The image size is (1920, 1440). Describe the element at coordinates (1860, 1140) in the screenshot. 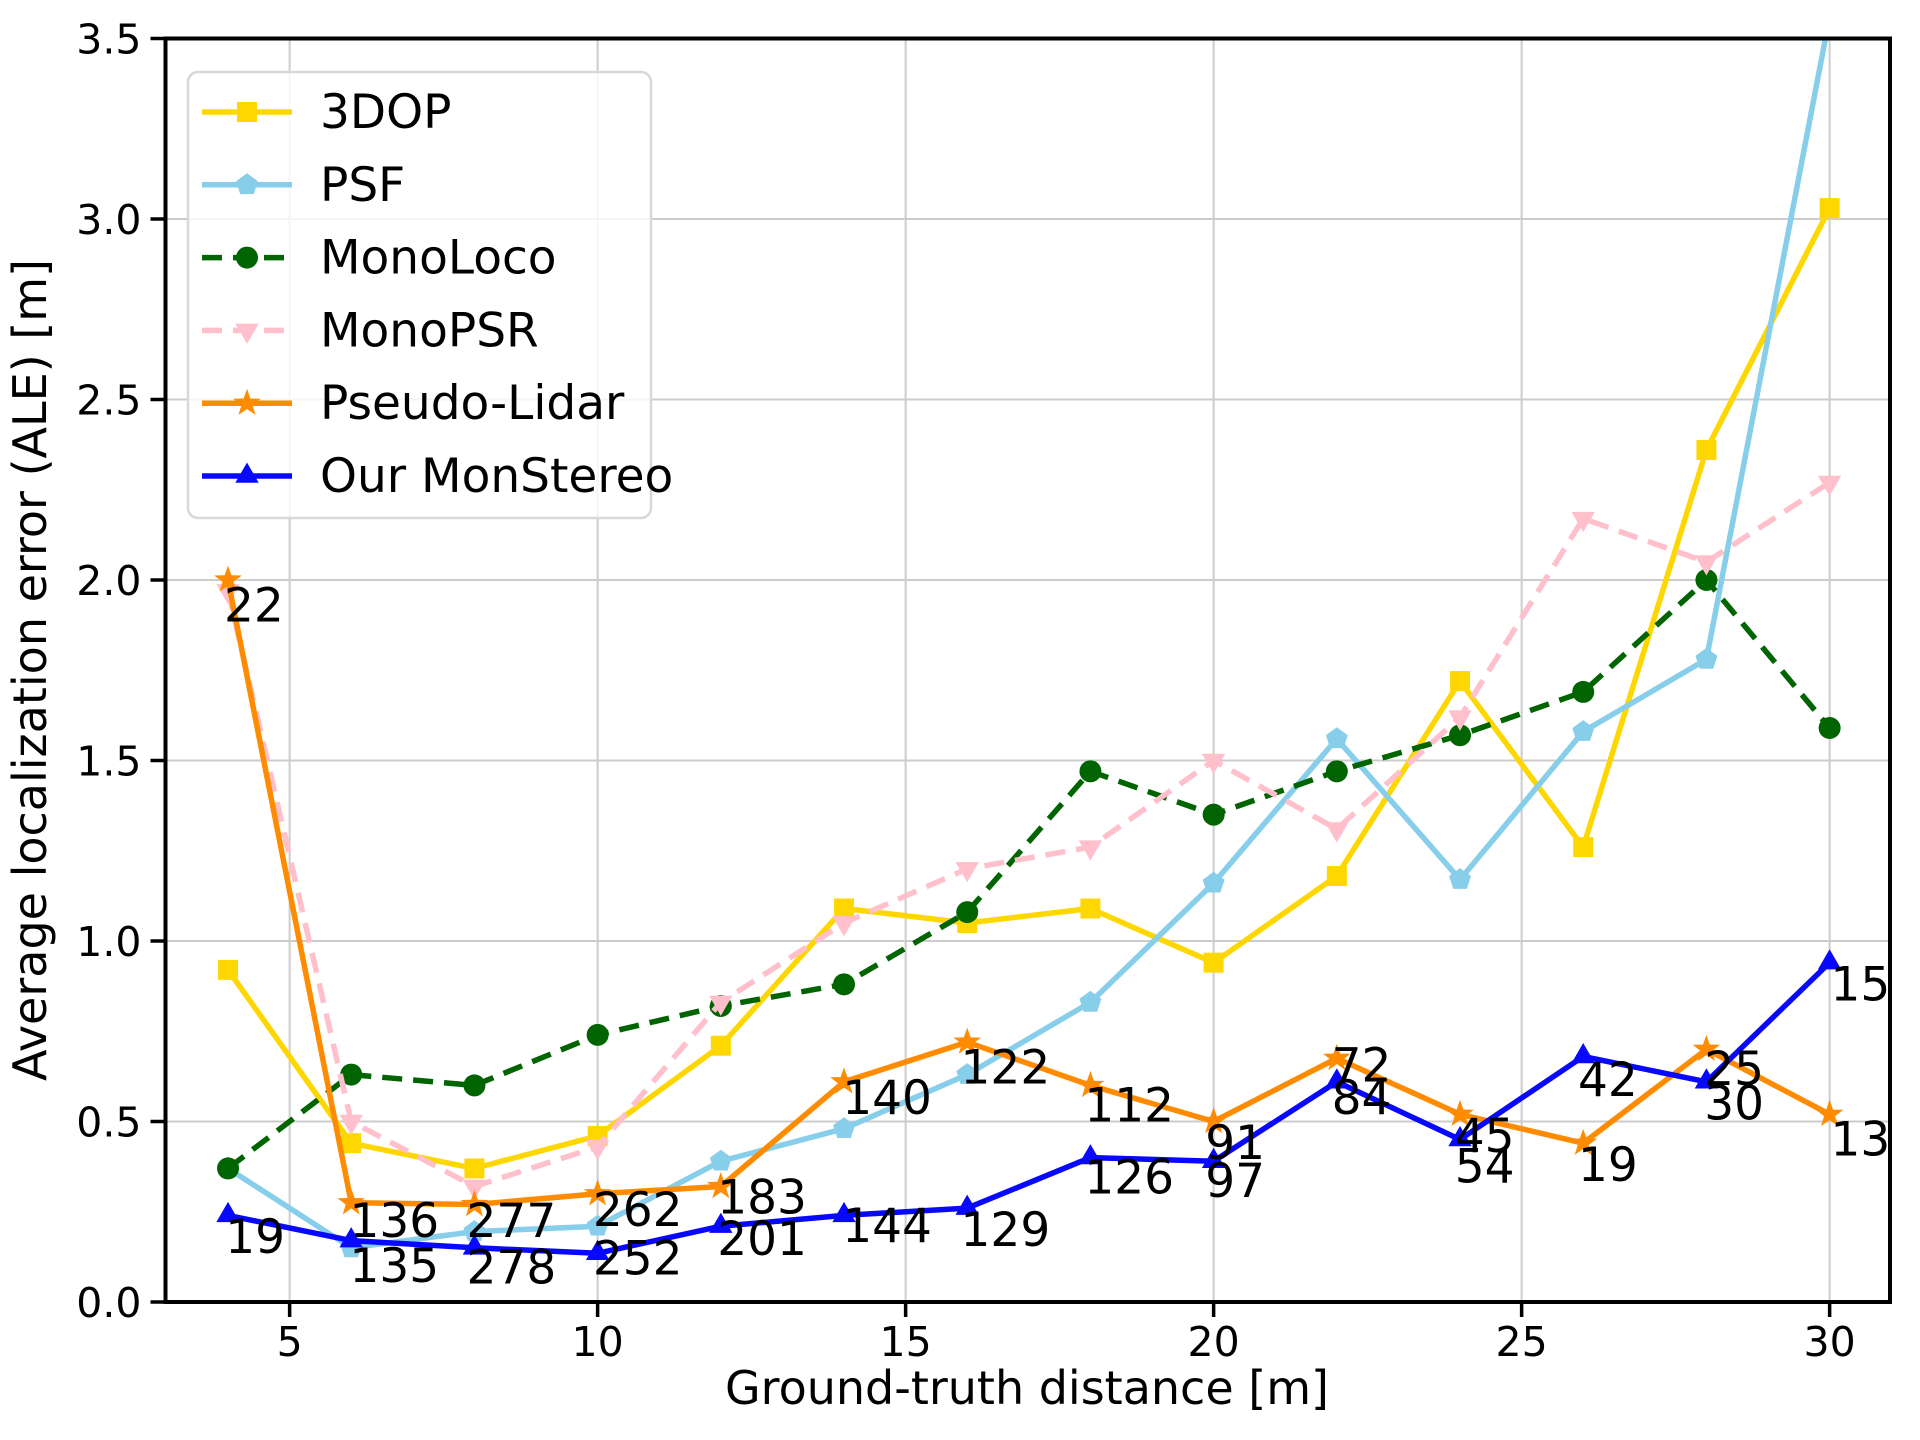

I see `count-annotation: 13` at that location.